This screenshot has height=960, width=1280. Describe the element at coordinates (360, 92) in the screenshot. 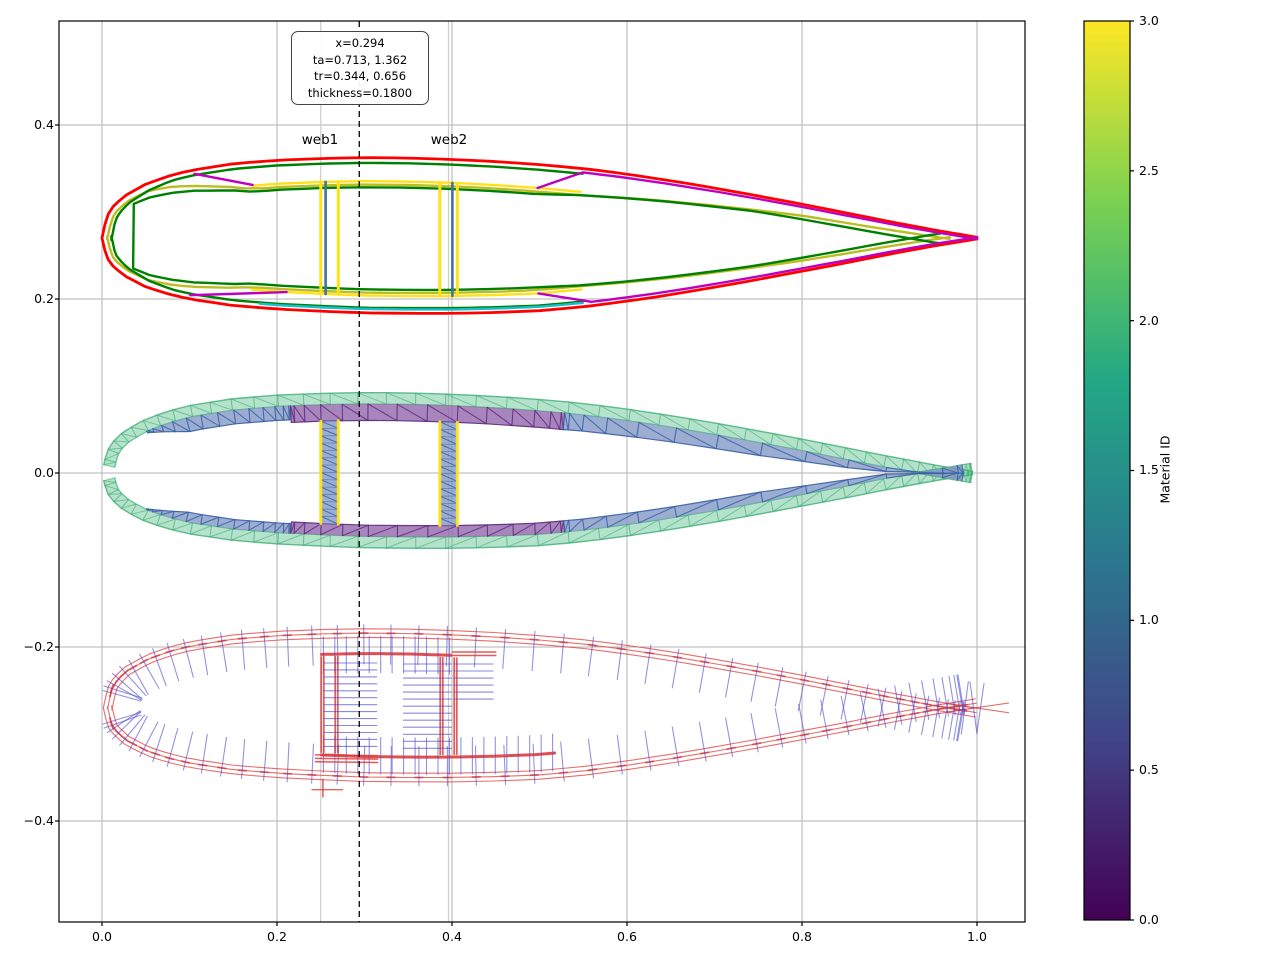

I see `annotation-line: thickness=0.1800` at that location.